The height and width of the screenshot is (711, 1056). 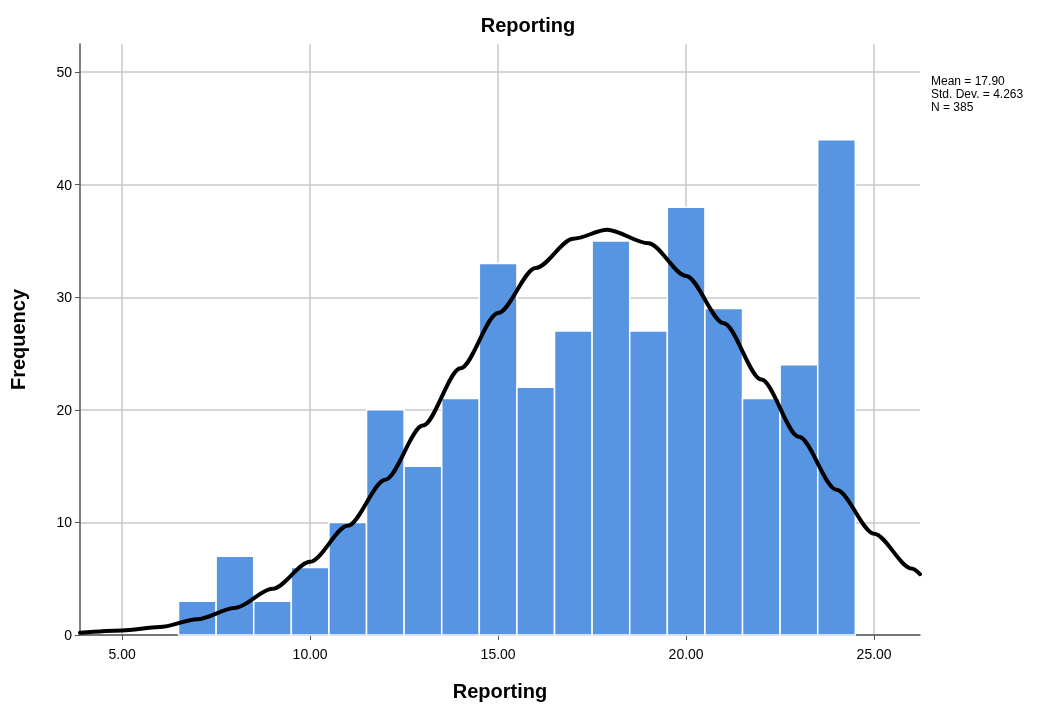 I want to click on y-tick-label: 10, so click(x=64, y=522).